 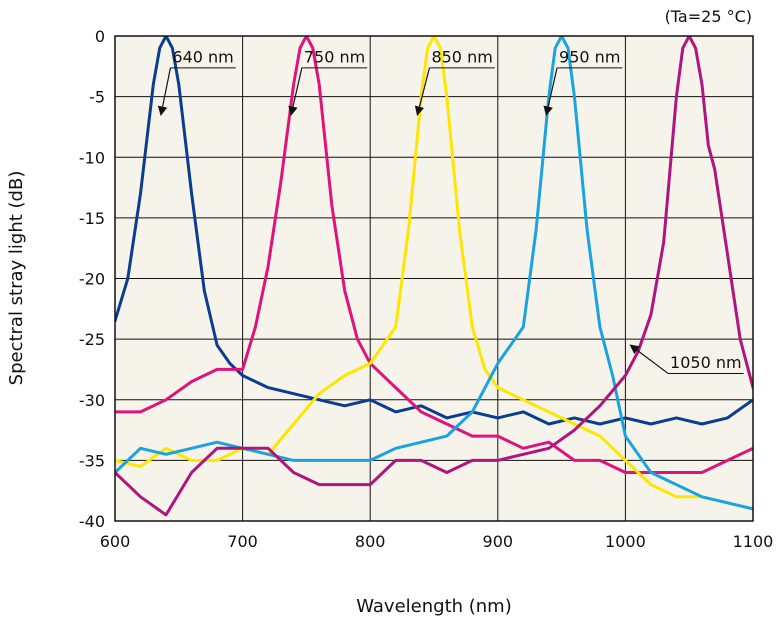 What do you see at coordinates (92, 218) in the screenshot?
I see `y-tick-label-3: -15` at bounding box center [92, 218].